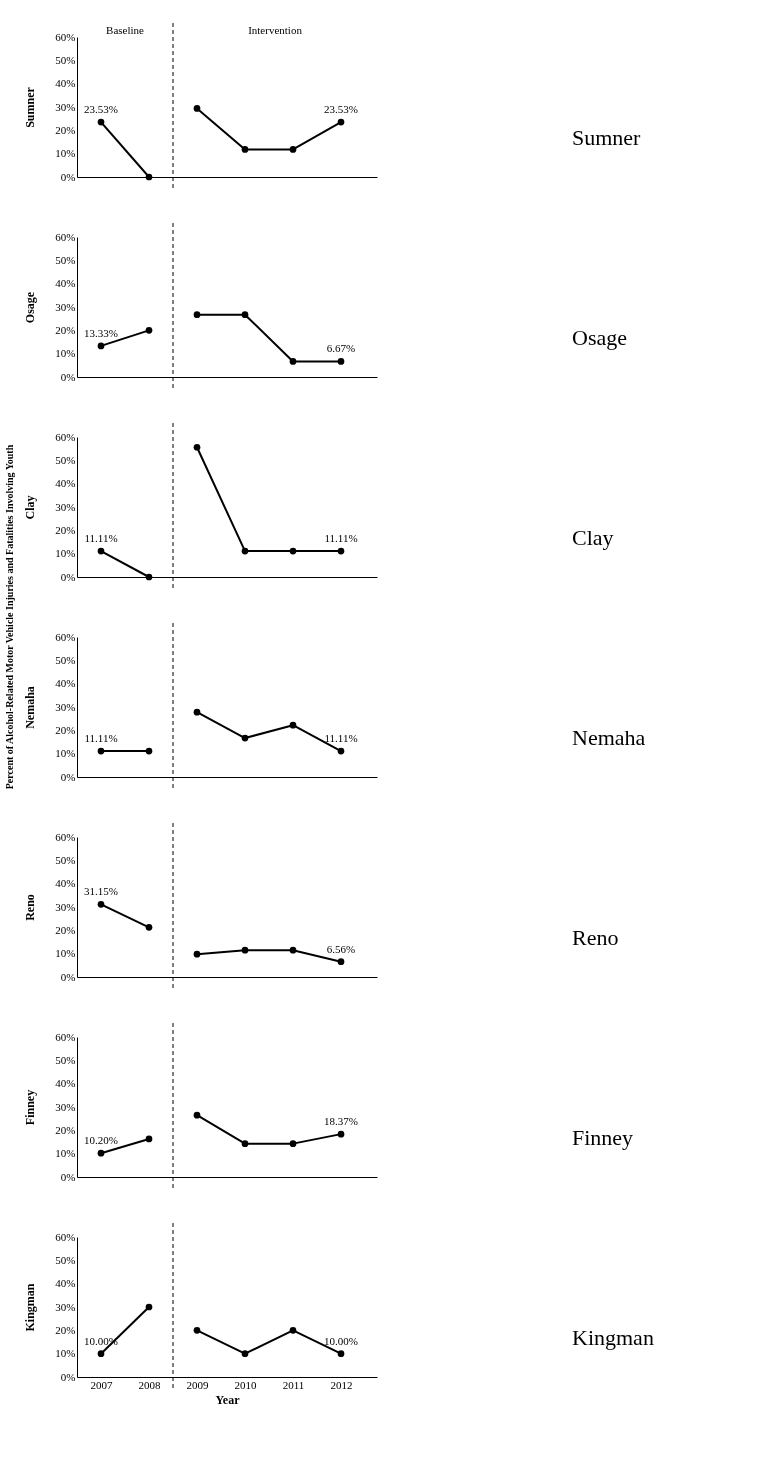 The height and width of the screenshot is (1483, 773). What do you see at coordinates (9, 617) in the screenshot?
I see `text: Percent of Alcohol-Related Motor Vehicle Injuries and Fatalities Involving Youth` at bounding box center [9, 617].